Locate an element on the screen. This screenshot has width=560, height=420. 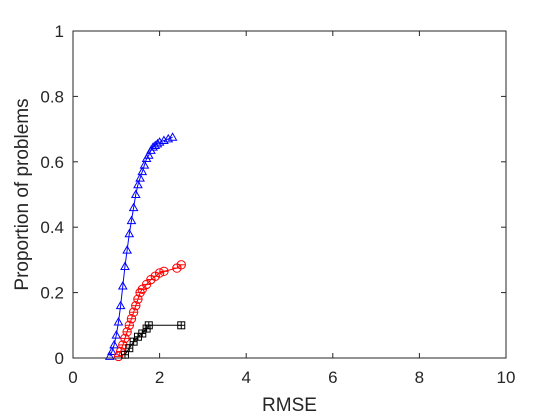
x-tick-label: 2 is located at coordinates (159, 377).